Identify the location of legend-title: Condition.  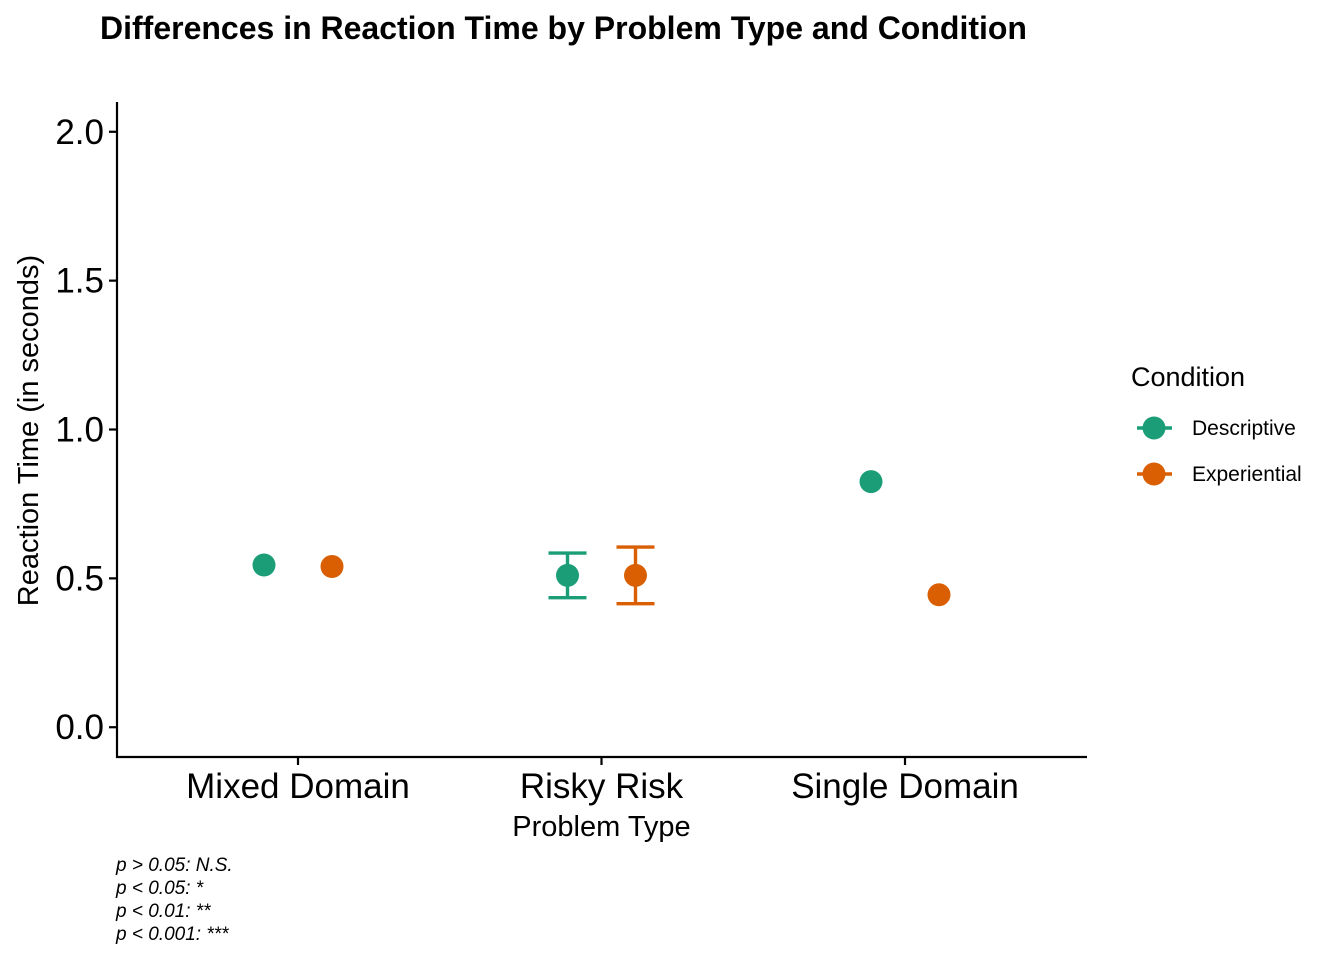
(1188, 377).